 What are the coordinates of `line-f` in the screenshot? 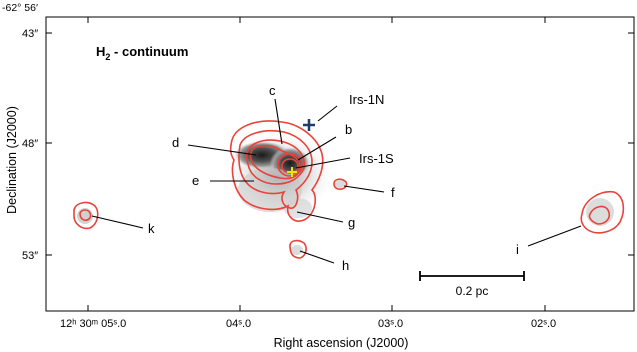 It's located at (364, 189).